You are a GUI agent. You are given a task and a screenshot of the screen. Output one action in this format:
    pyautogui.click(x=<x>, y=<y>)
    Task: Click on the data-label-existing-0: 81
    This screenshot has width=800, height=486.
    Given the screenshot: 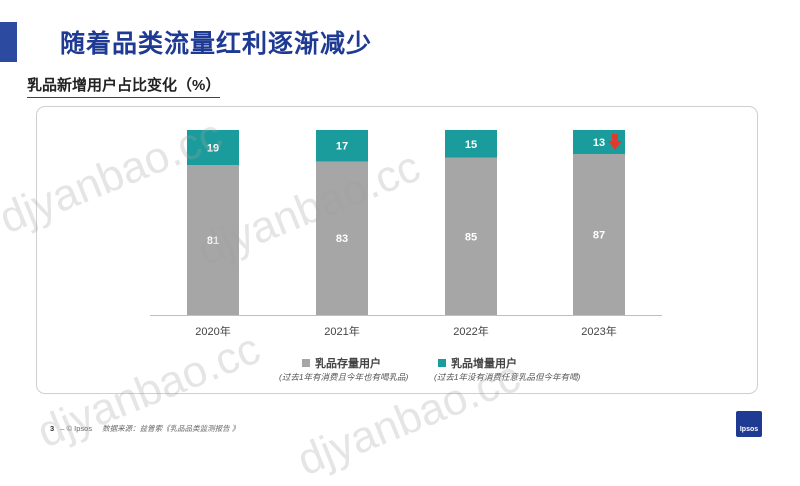 What is the action you would take?
    pyautogui.click(x=213, y=241)
    